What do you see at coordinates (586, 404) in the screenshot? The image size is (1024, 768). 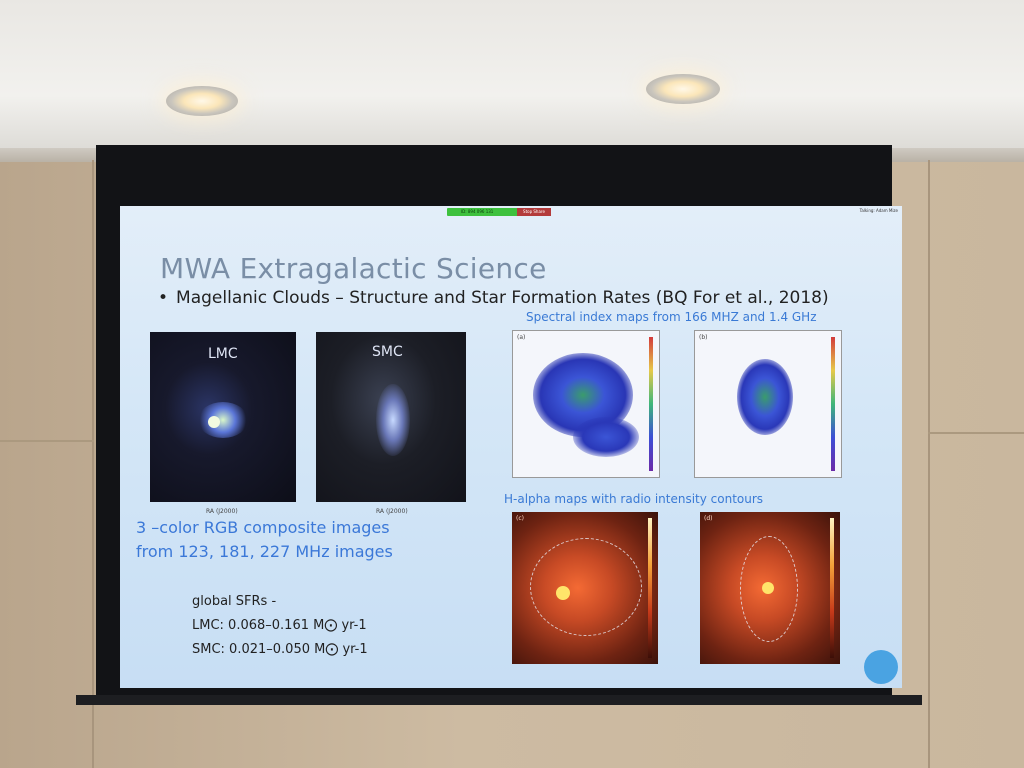 I see `spectral-index-map-a: (a)` at bounding box center [586, 404].